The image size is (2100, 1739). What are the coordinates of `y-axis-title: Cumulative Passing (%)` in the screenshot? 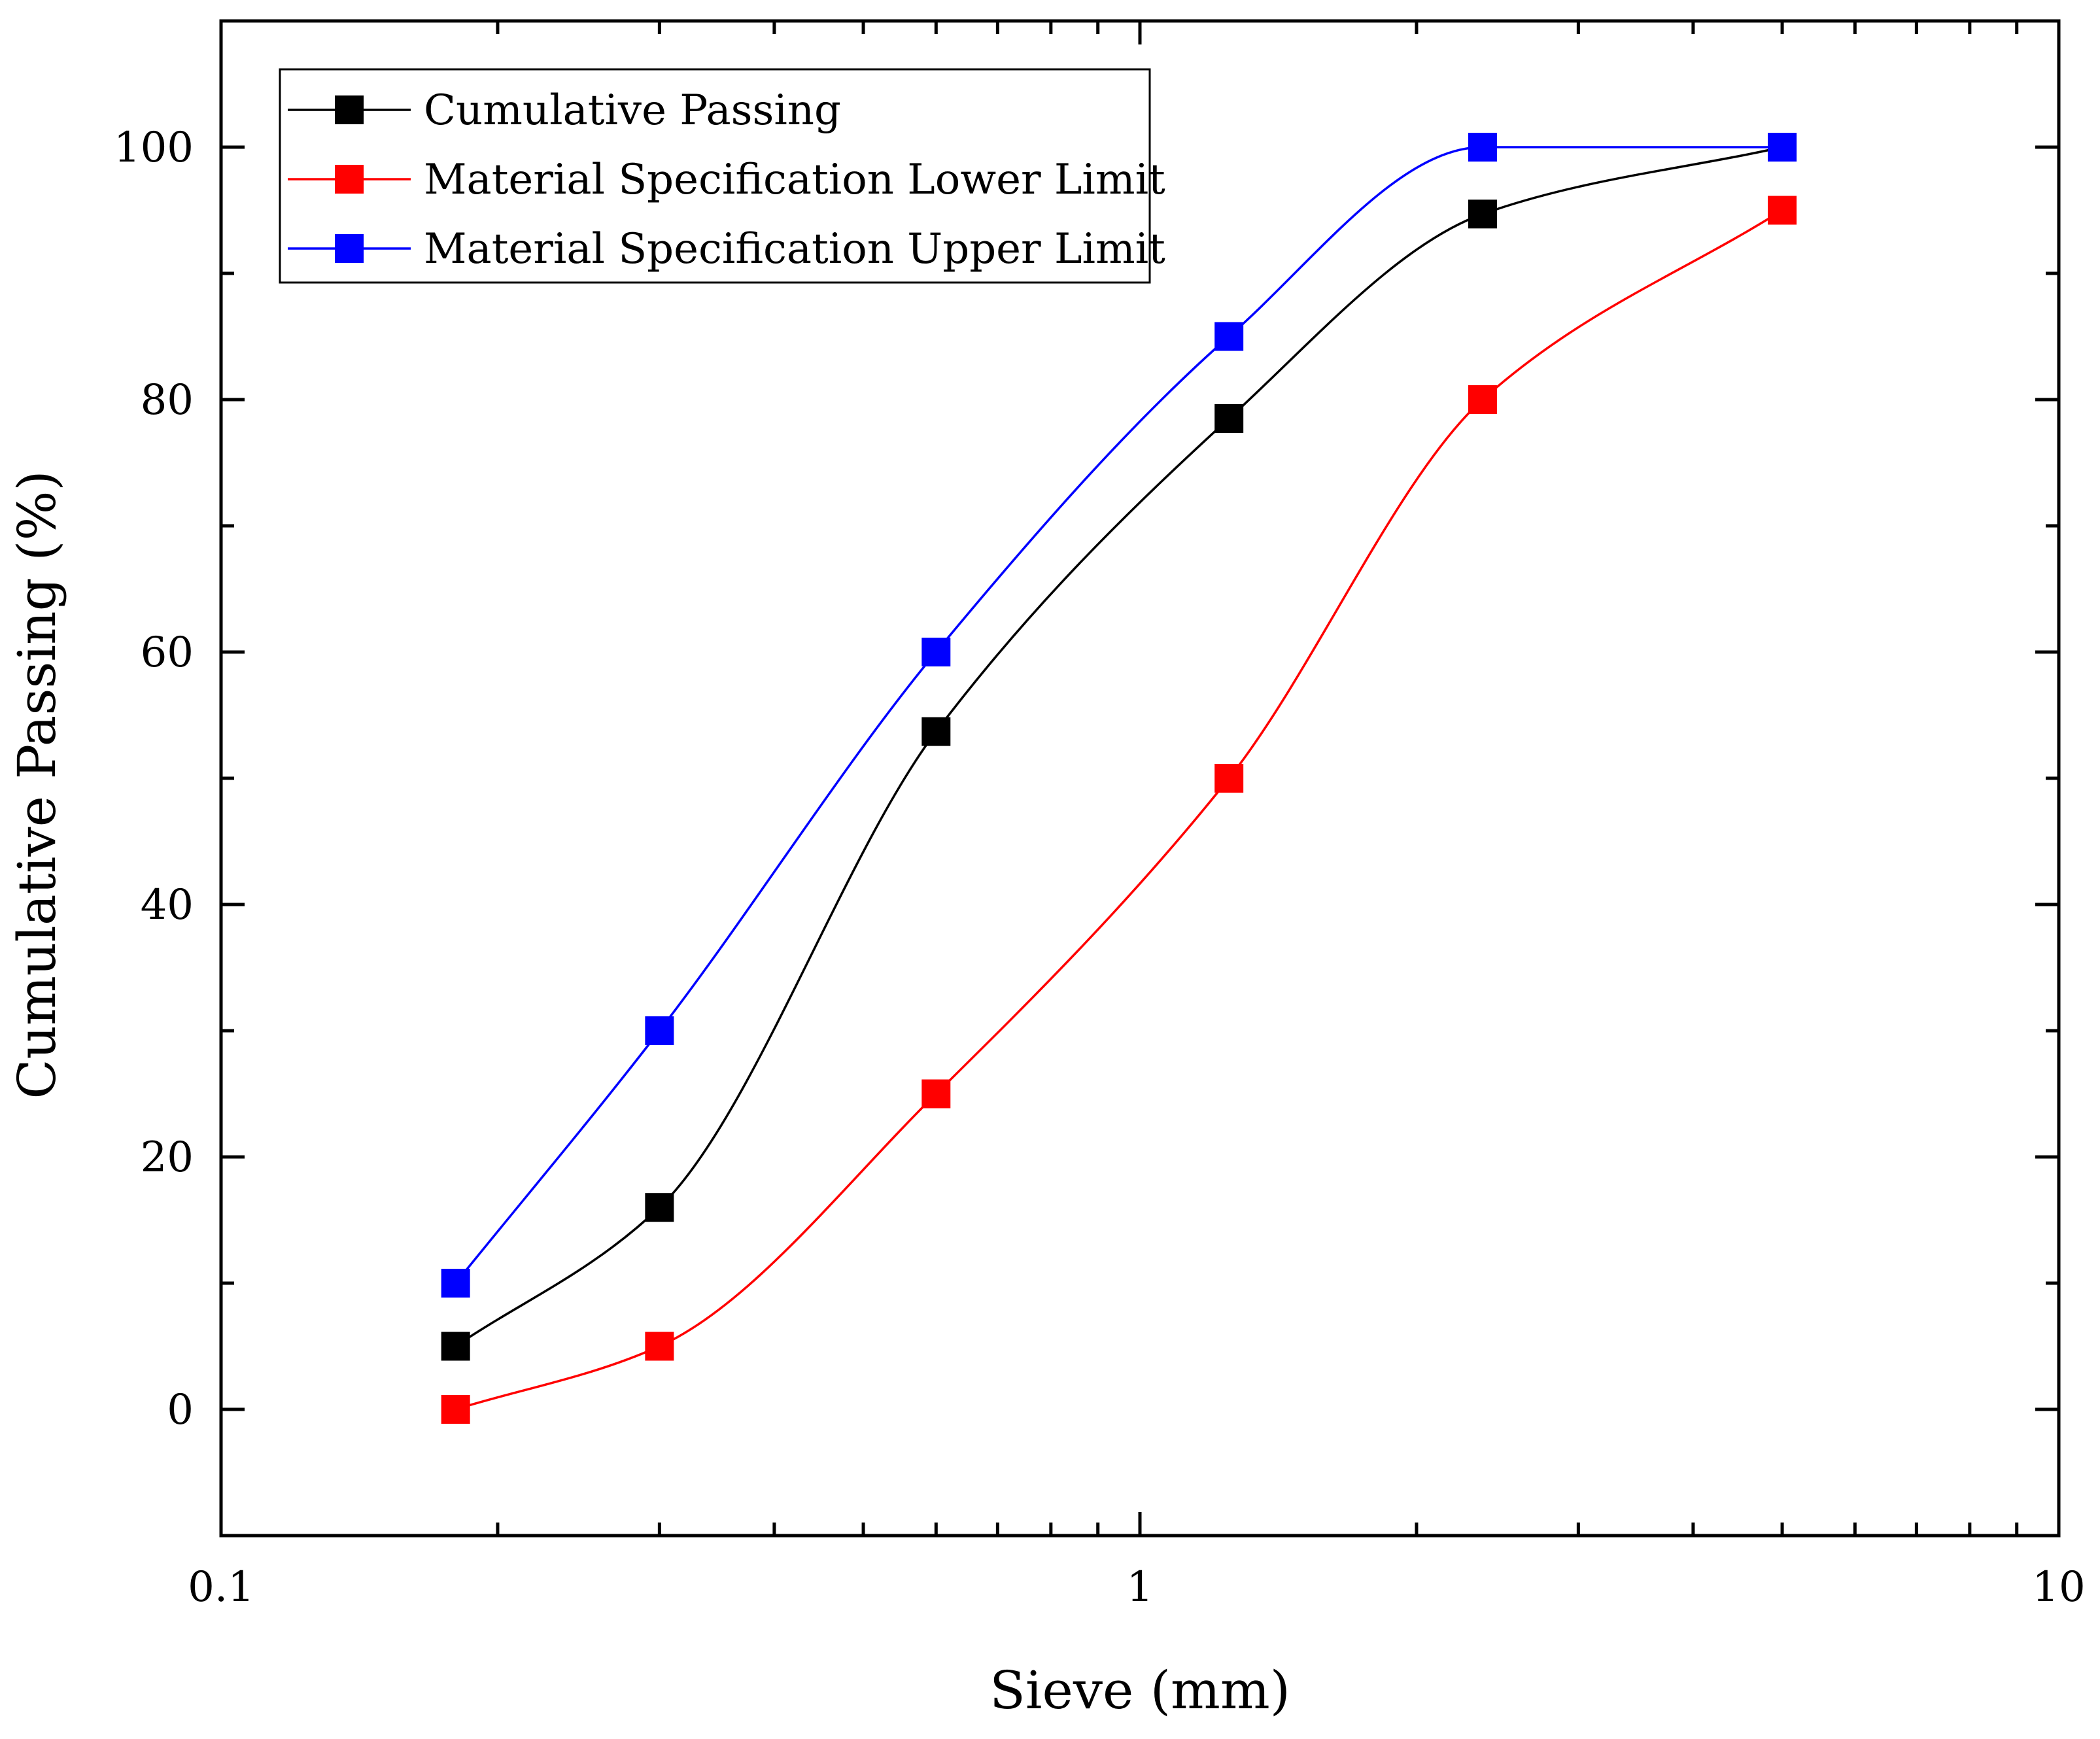 It's located at (37, 784).